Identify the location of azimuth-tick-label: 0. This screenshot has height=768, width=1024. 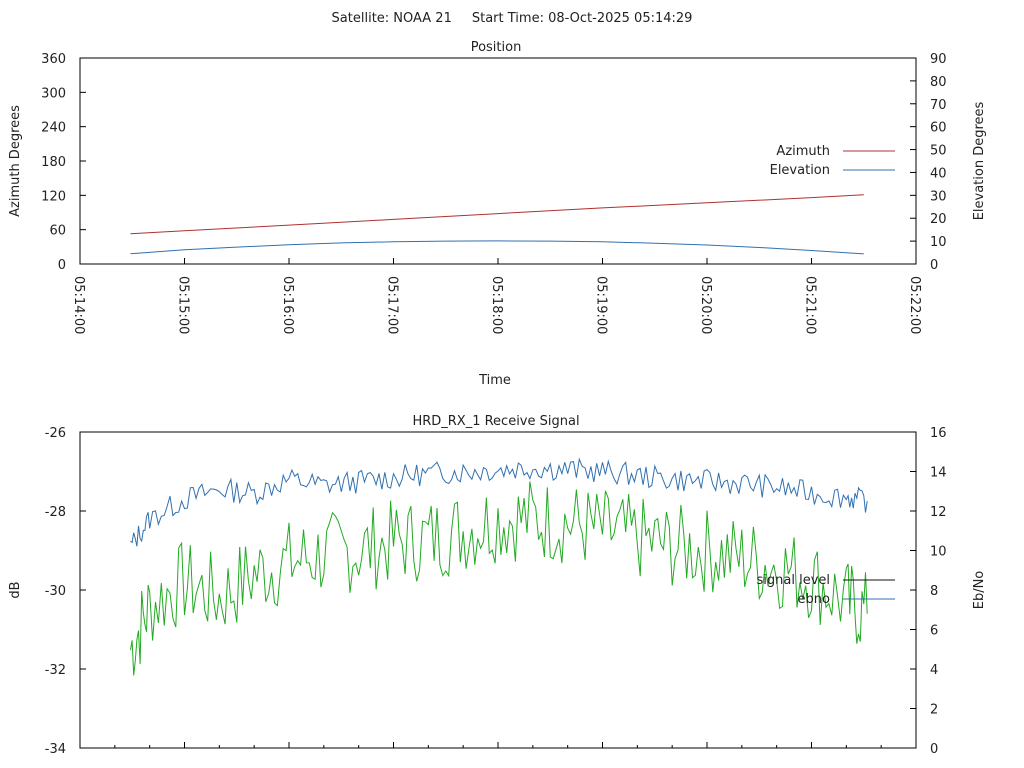
(62, 265).